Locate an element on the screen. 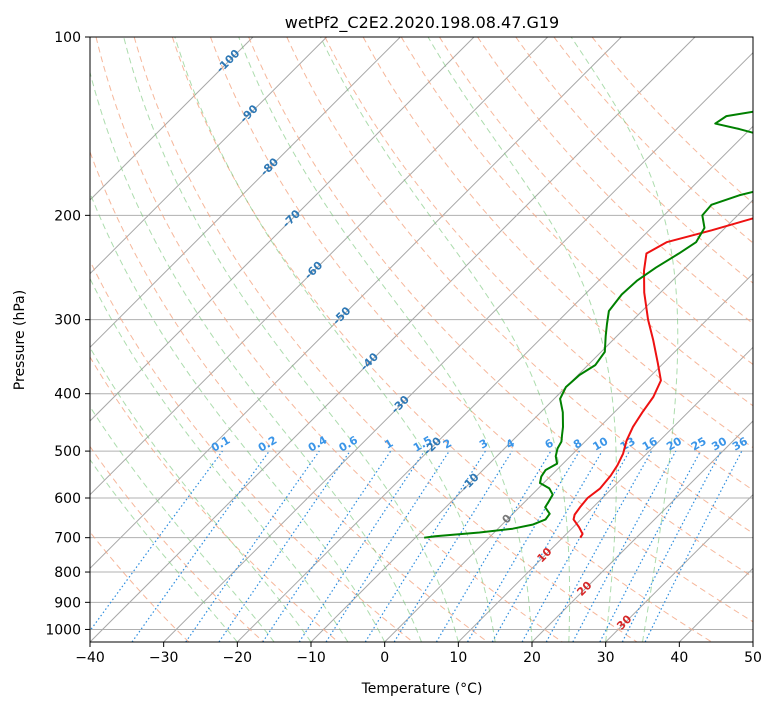 This screenshot has height=712, width=775. x-tick-label: −30 is located at coordinates (164, 658).